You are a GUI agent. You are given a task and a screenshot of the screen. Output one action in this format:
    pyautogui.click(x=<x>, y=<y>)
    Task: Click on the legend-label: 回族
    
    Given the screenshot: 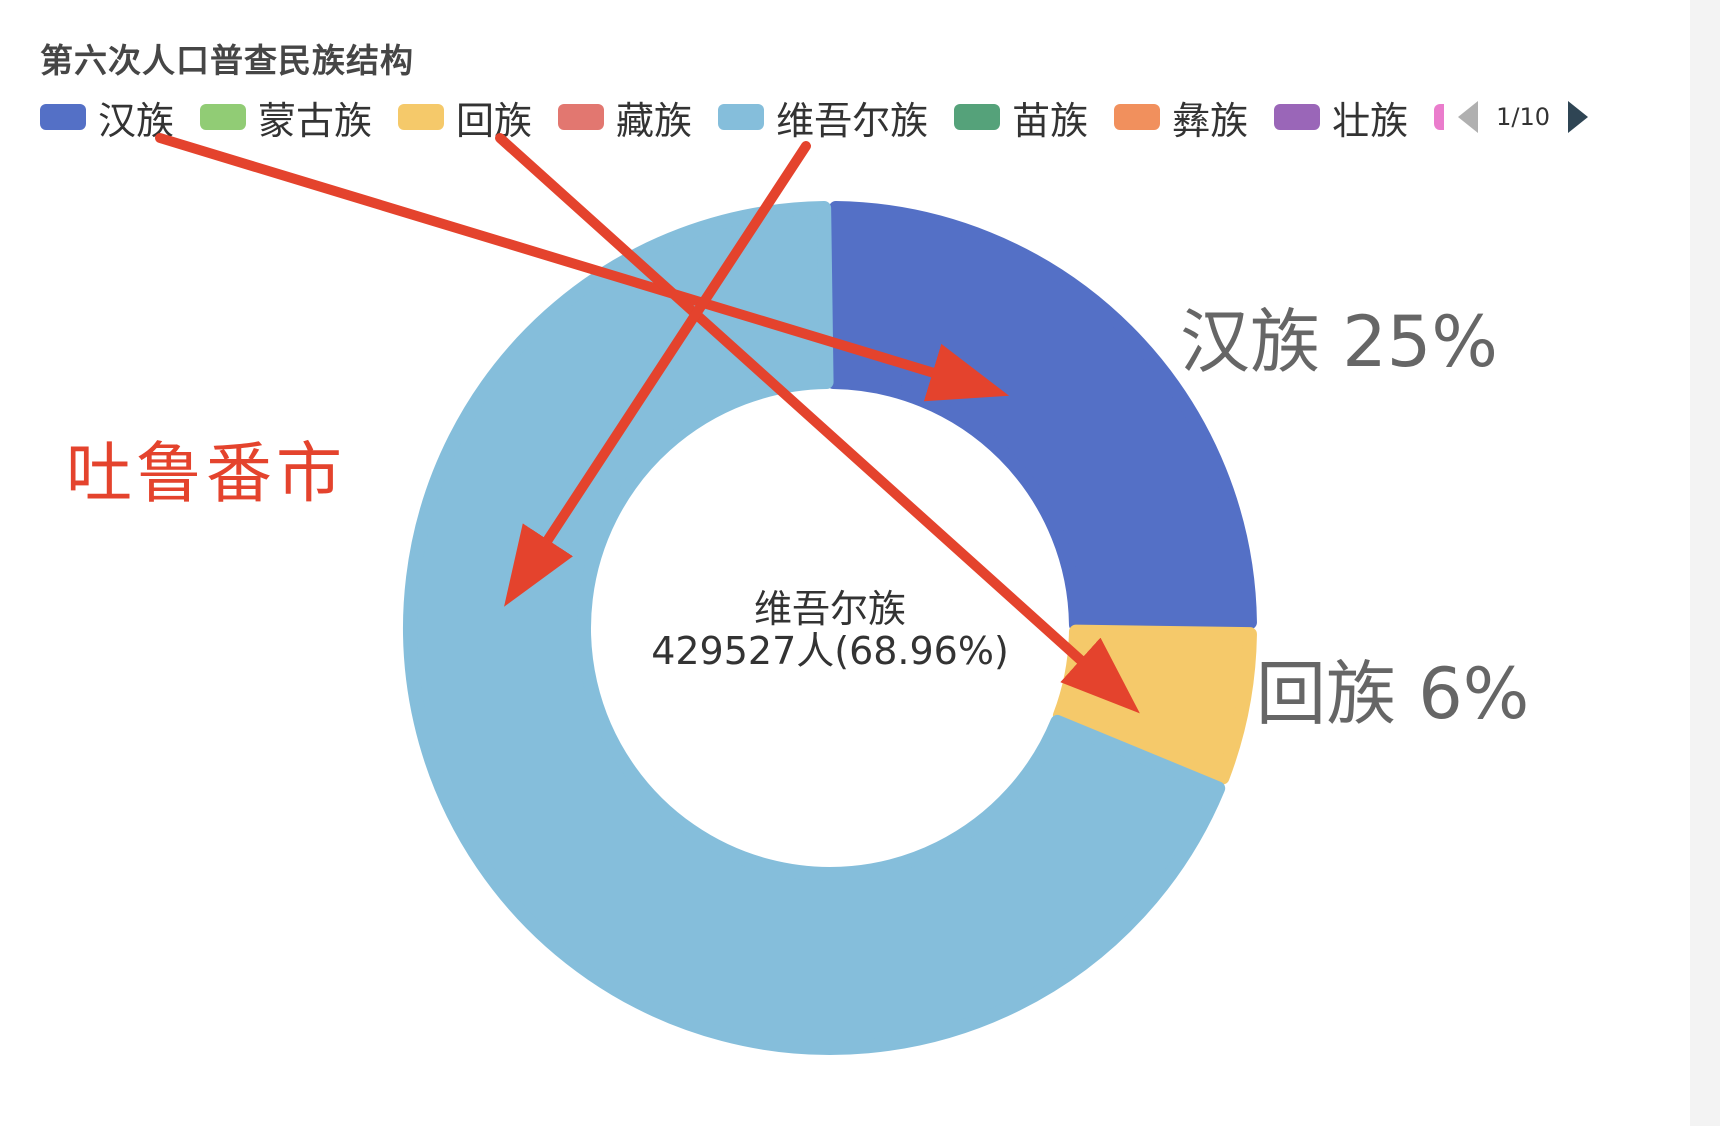 What is the action you would take?
    pyautogui.click(x=494, y=120)
    